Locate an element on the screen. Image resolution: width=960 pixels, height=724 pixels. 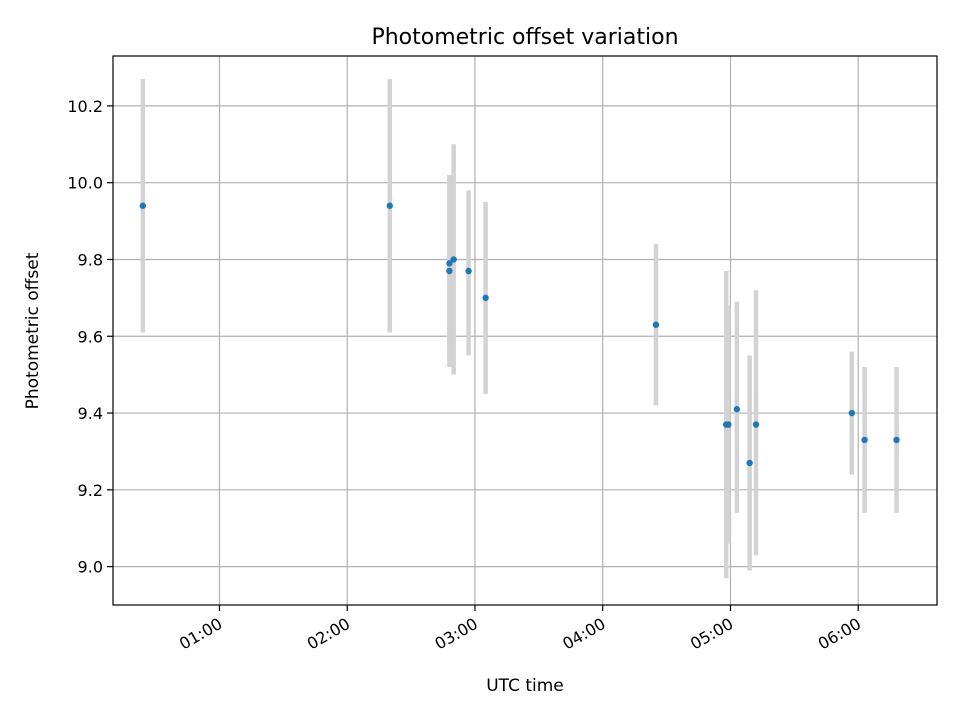
x-tick-label: 01:00 is located at coordinates (200, 634).